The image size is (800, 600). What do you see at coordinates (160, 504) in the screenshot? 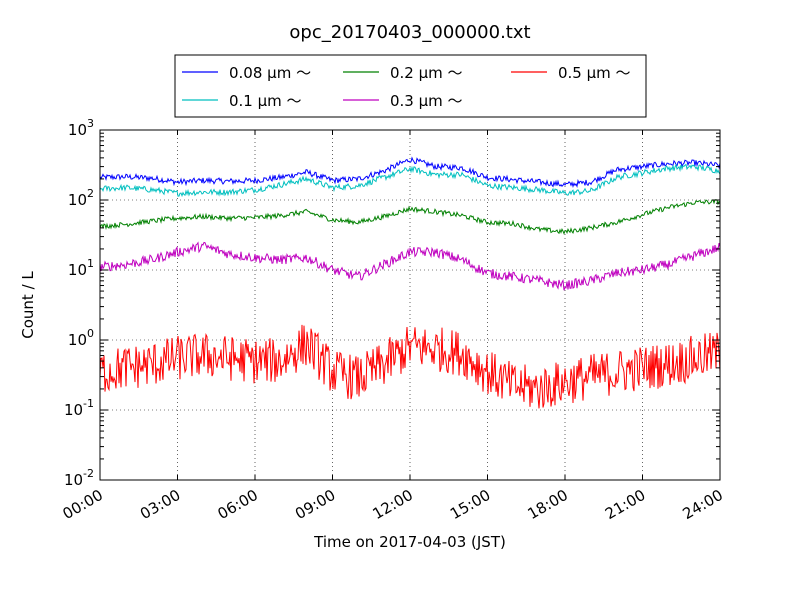
I see `x-tick-label: 03:00` at bounding box center [160, 504].